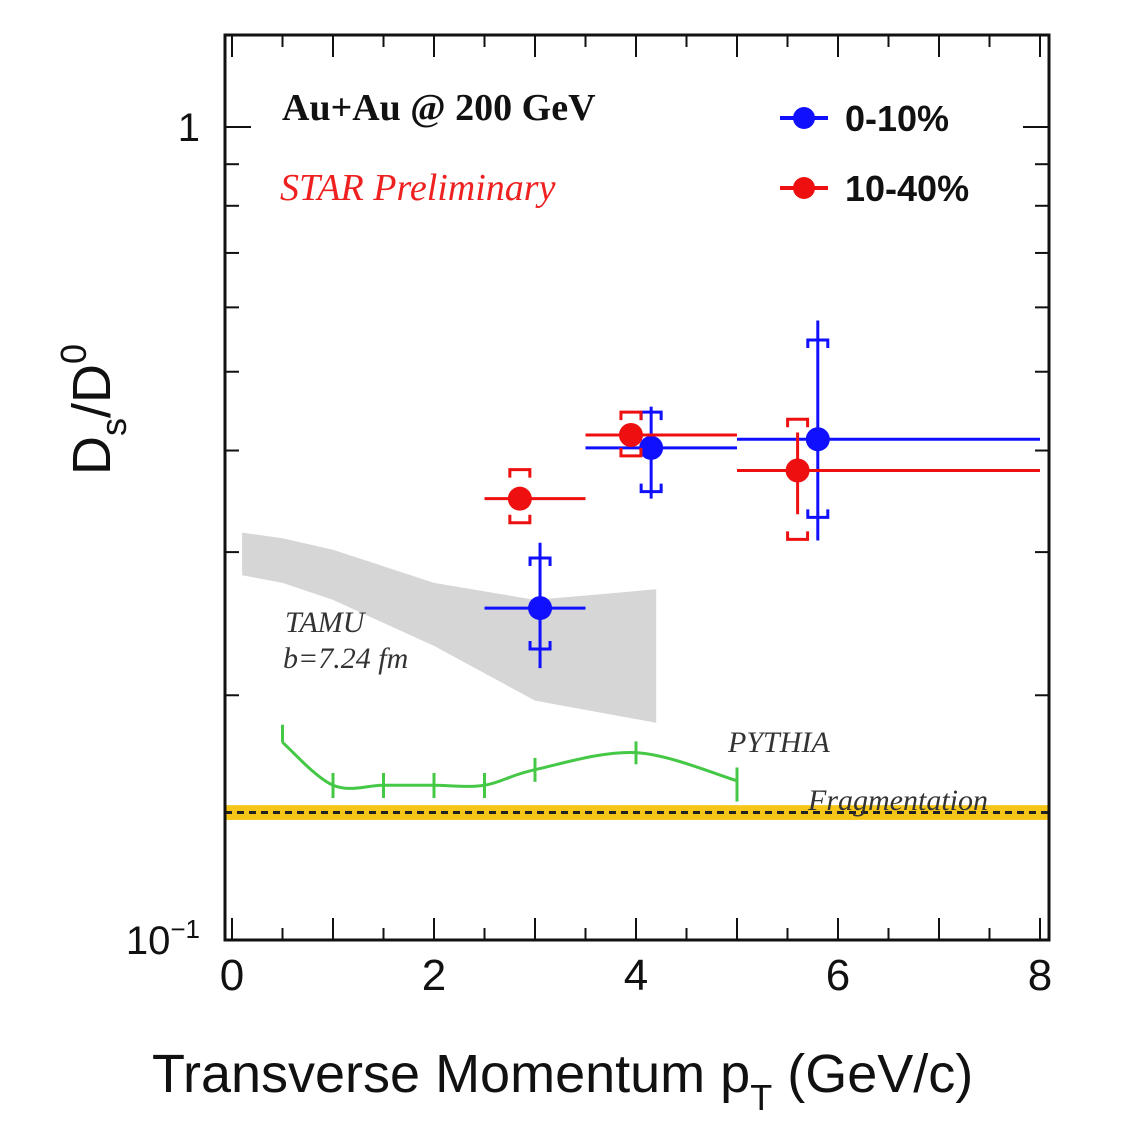 The height and width of the screenshot is (1138, 1128). I want to click on annotation-tamu-line1: TAMU, so click(326, 622).